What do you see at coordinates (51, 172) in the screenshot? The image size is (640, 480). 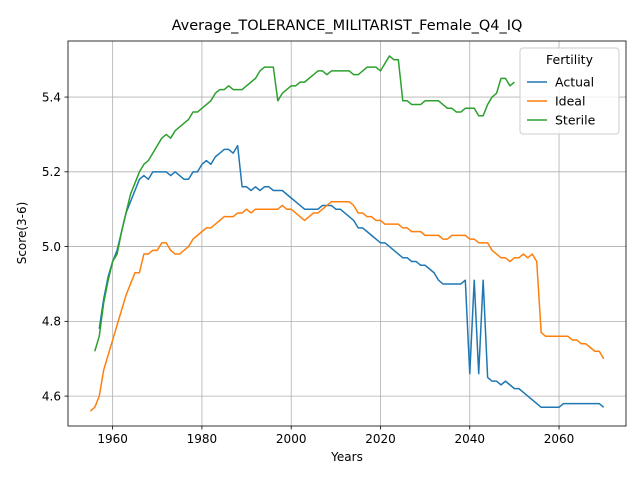 I see `y-tick-label: 5.2` at bounding box center [51, 172].